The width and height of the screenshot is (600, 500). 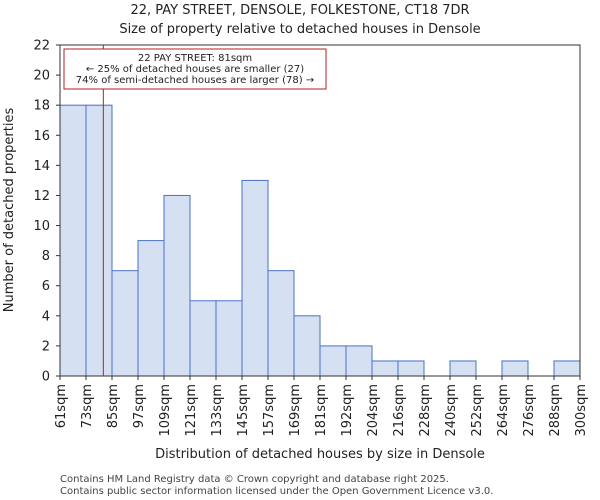 What do you see at coordinates (477, 410) in the screenshot?
I see `x-tick-label: 252sqm` at bounding box center [477, 410].